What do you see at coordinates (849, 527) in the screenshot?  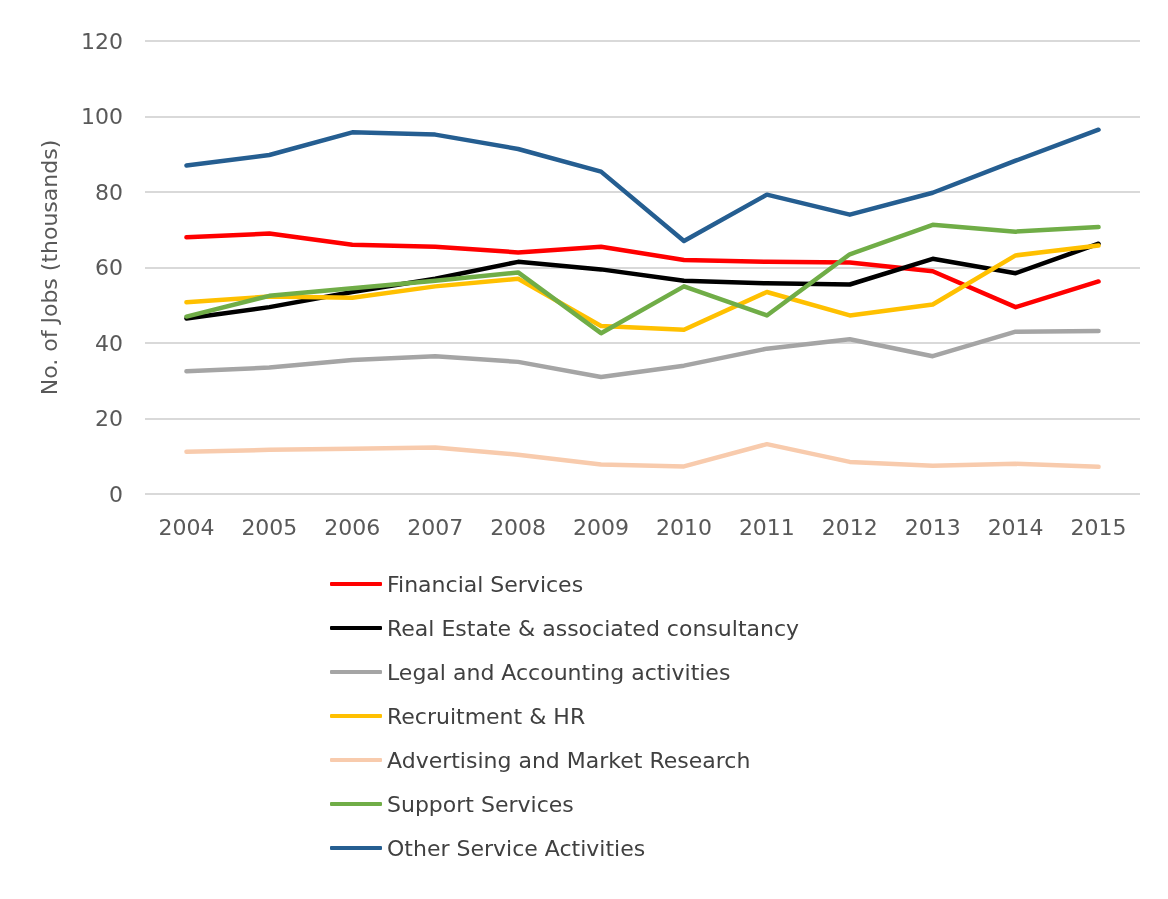 I see `x-tick-label: 2012` at bounding box center [849, 527].